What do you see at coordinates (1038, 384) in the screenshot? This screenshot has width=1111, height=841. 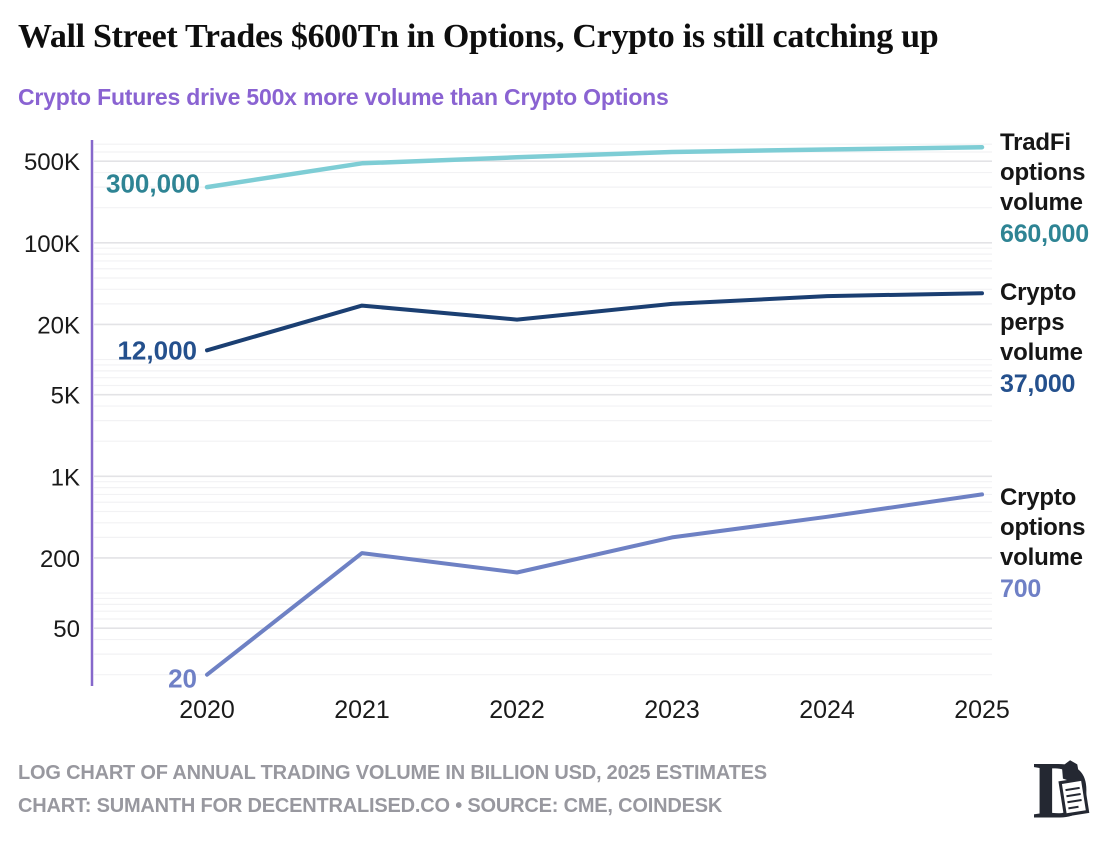 I see `legend-perps-value: 37,000` at bounding box center [1038, 384].